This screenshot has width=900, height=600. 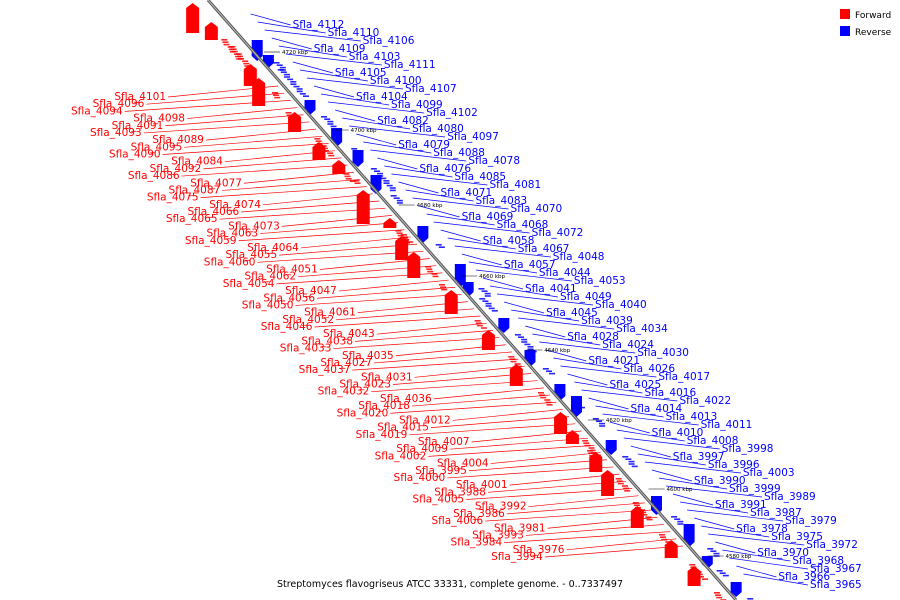 What do you see at coordinates (482, 485) in the screenshot?
I see `forward-gene-label: Sfla_4001` at bounding box center [482, 485].